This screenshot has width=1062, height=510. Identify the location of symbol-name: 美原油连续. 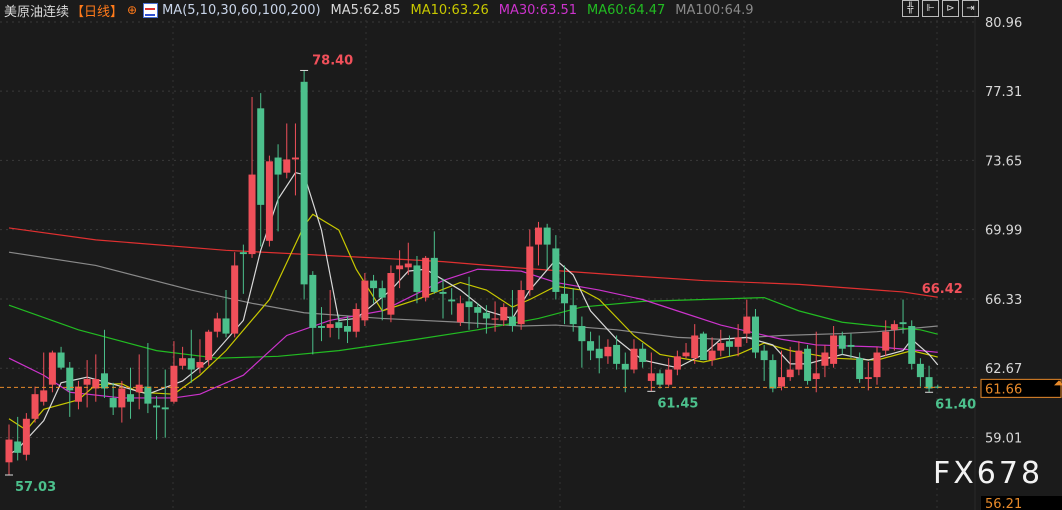
(37, 12).